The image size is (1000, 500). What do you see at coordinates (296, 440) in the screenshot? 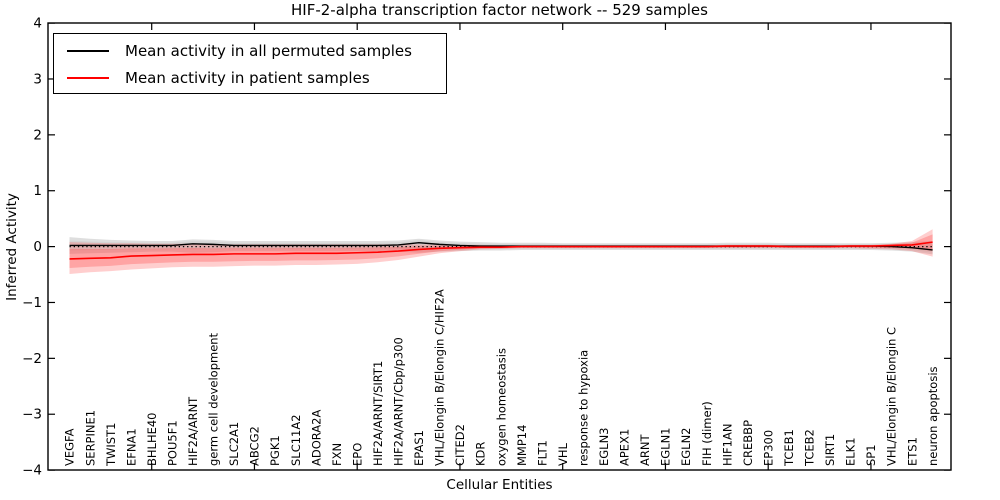
I see `category-label: SLC11A2` at bounding box center [296, 440].